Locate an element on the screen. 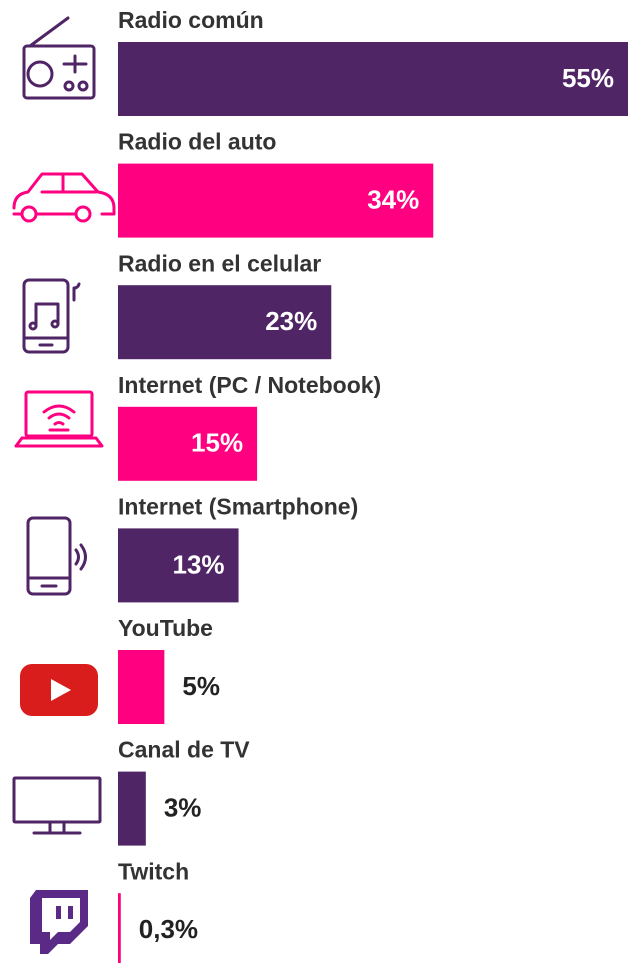 The image size is (628, 963). radio-icon is located at coordinates (59, 58).